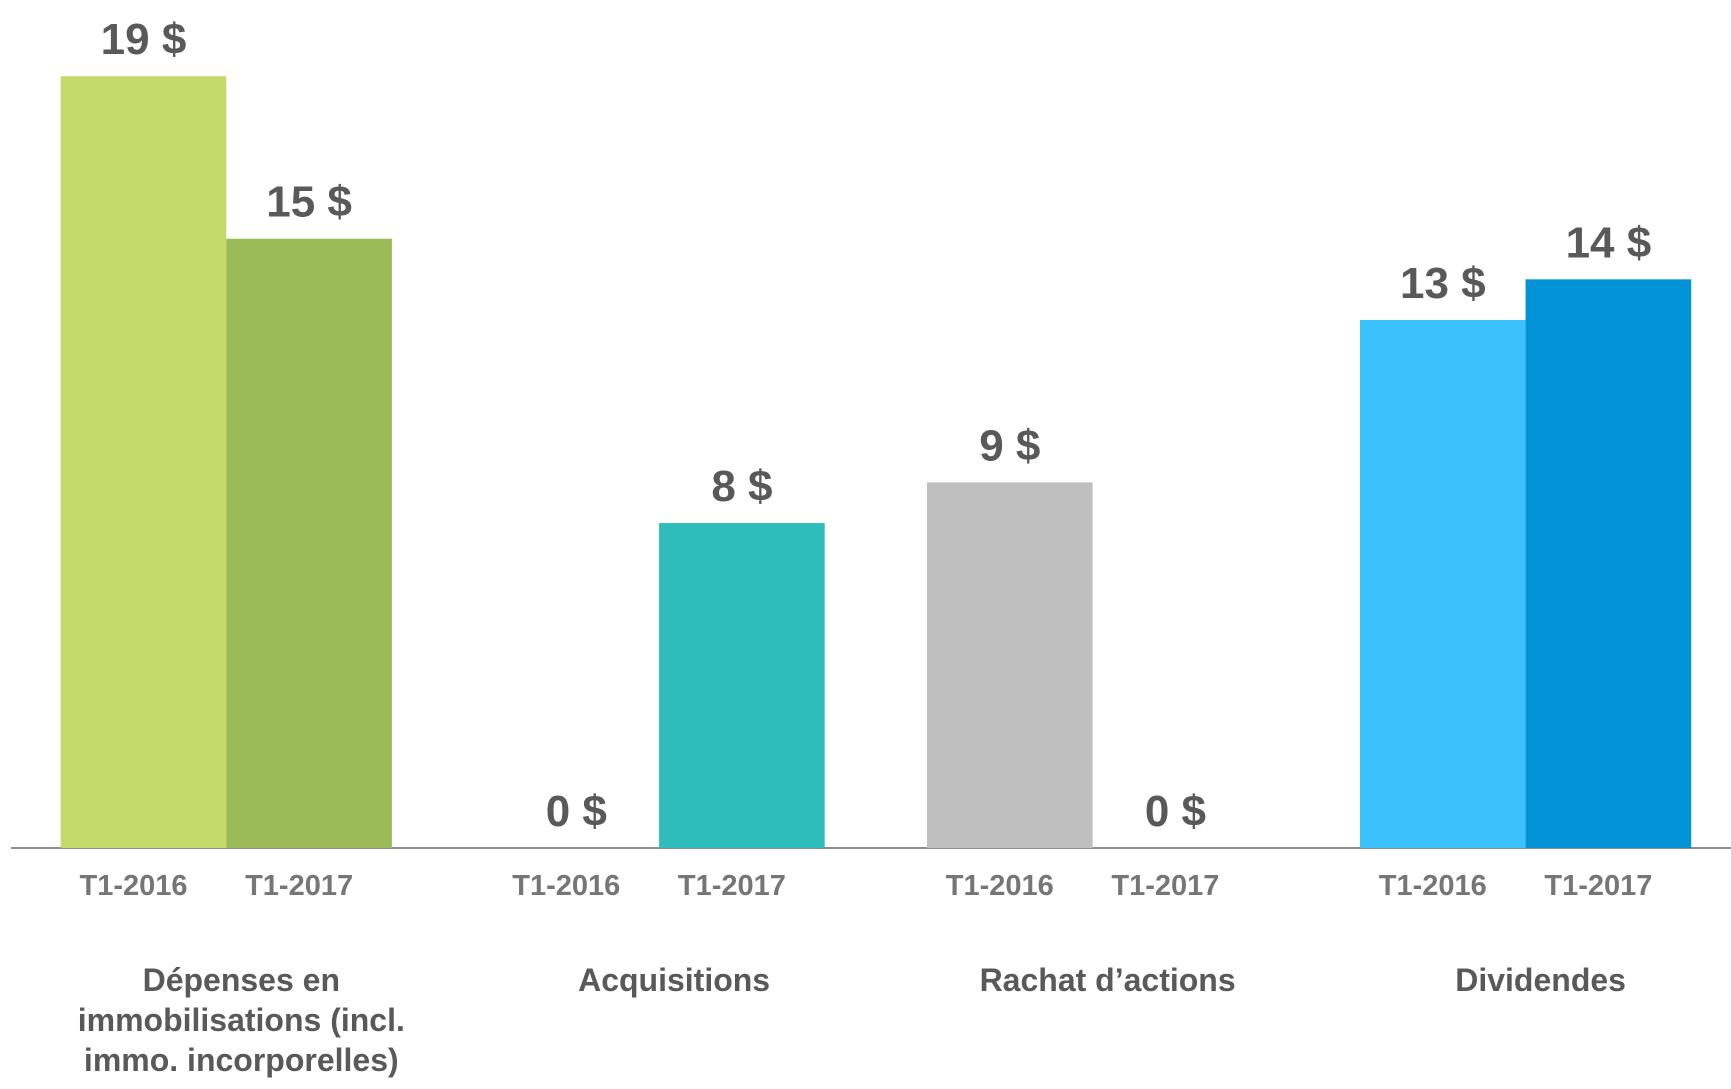  I want to click on value-label: 14 $, so click(1609, 242).